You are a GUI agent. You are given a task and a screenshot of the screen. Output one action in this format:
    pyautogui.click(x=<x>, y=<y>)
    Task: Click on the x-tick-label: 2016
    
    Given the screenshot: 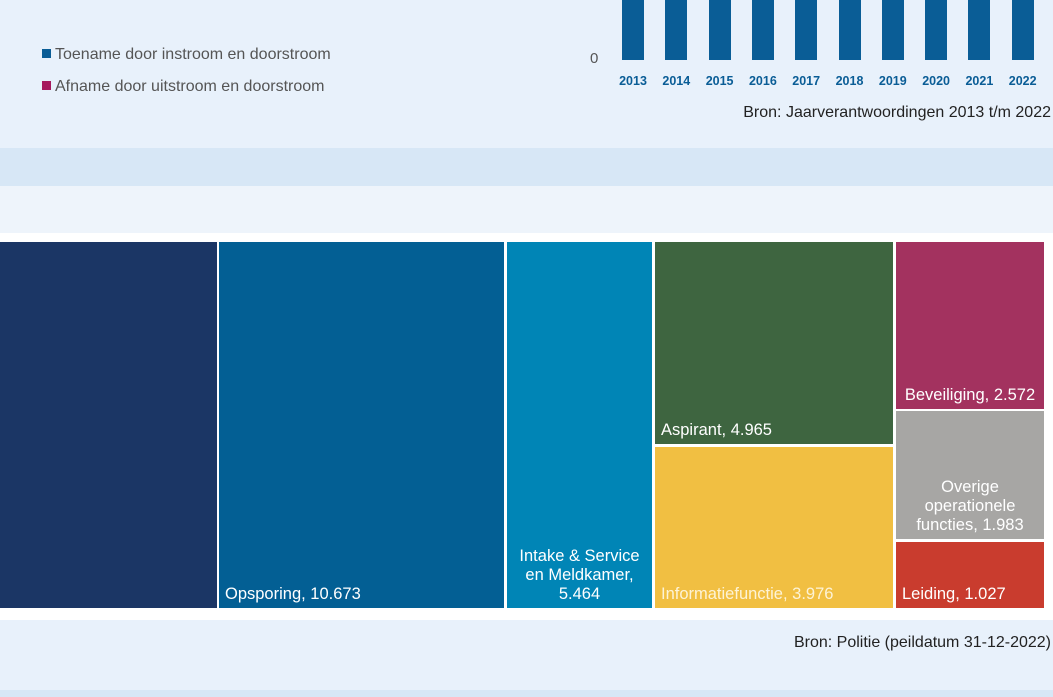 What is the action you would take?
    pyautogui.click(x=762, y=81)
    